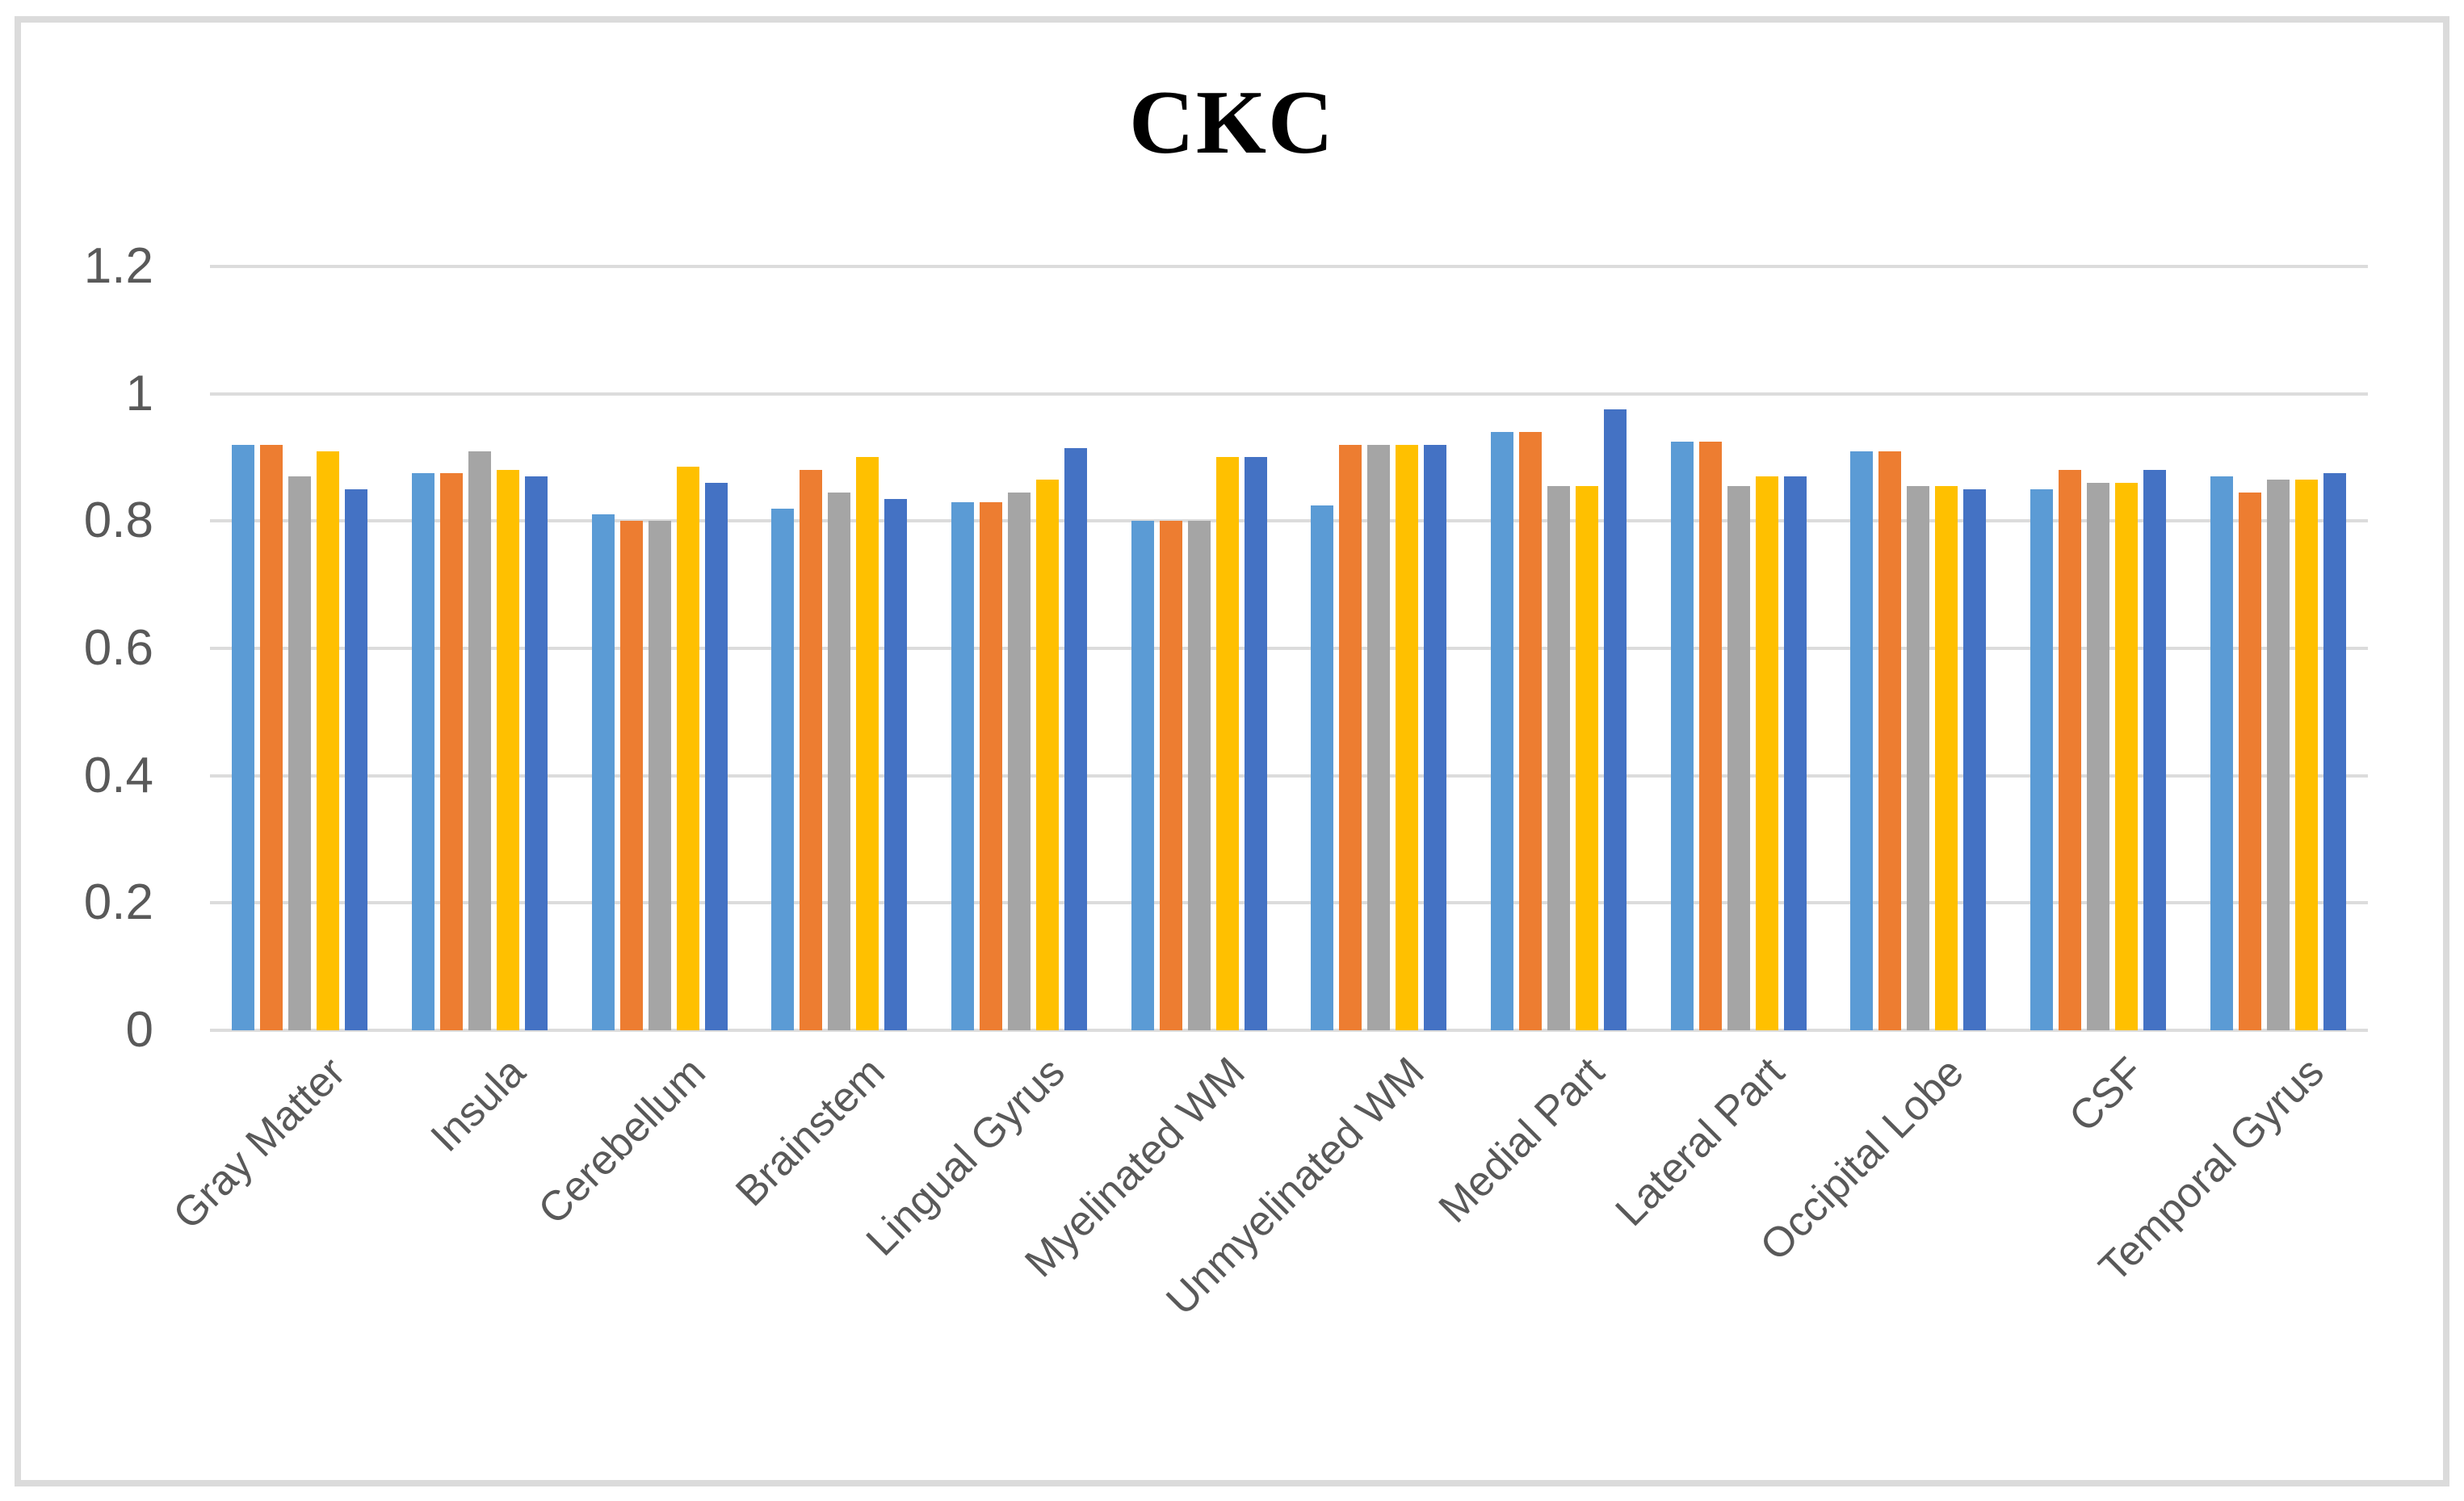 The height and width of the screenshot is (1501, 2464). I want to click on y-axis-tick-labels: 1.2 1 0.8 0.6 0.4 0.2 0, so click(92, 648).